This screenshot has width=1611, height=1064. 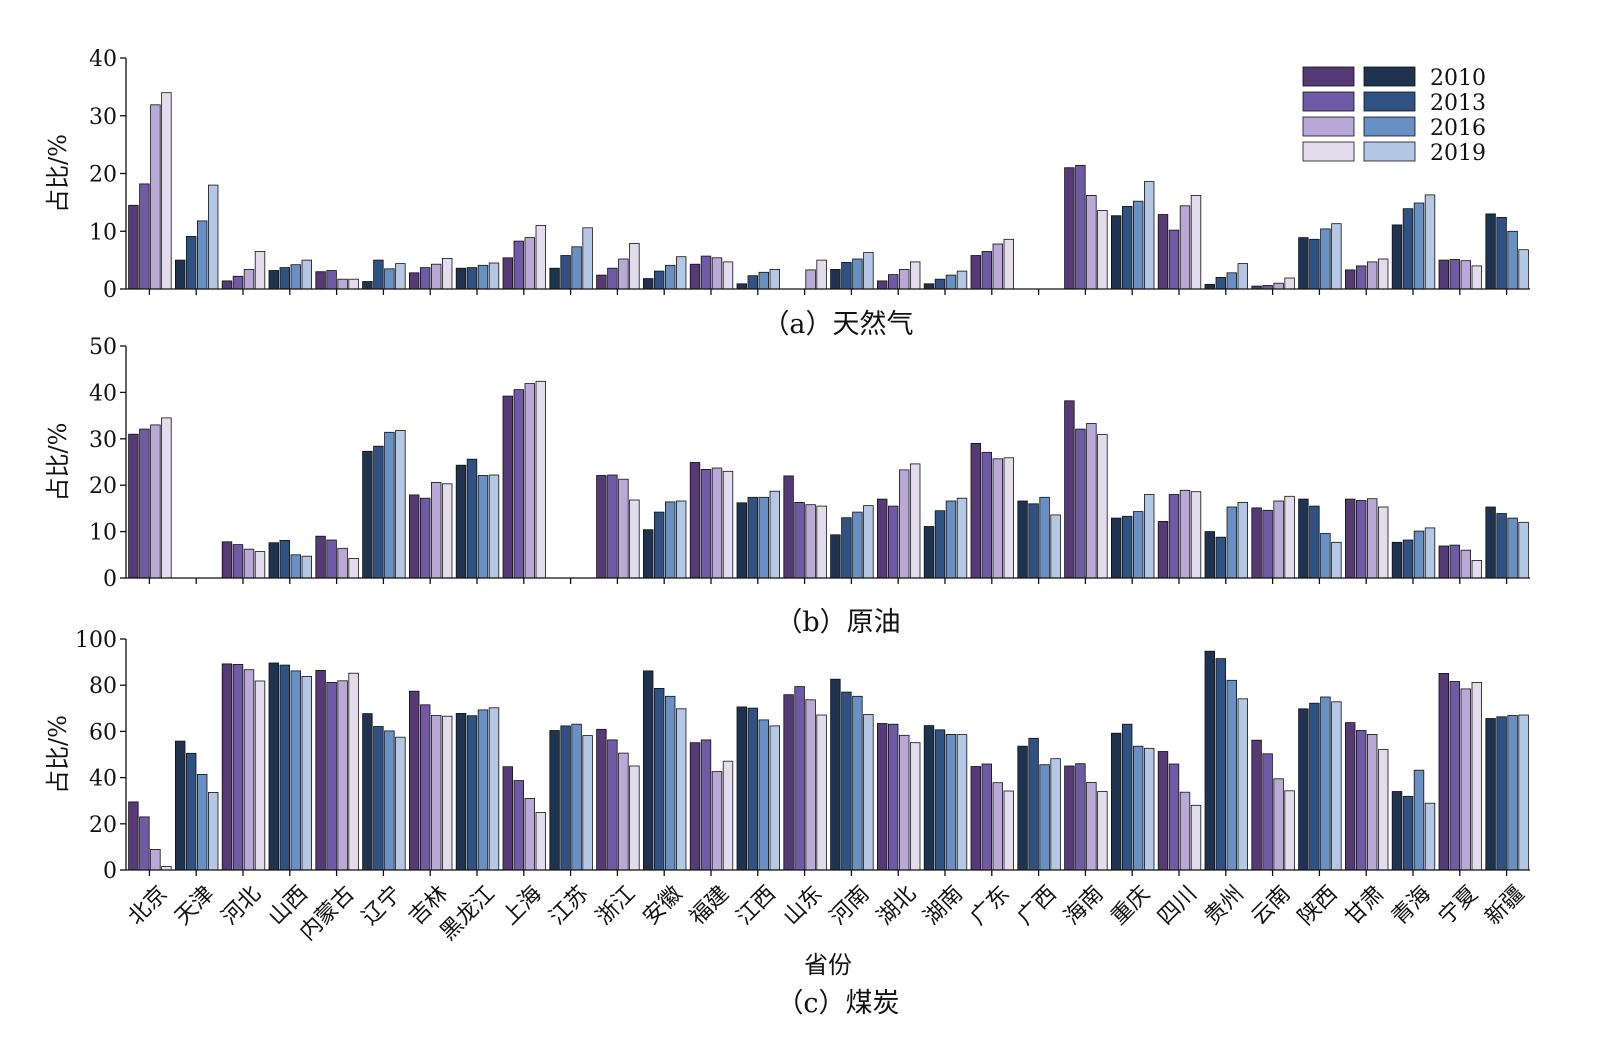 I want to click on chart-caption: （b）原油, so click(x=837, y=622).